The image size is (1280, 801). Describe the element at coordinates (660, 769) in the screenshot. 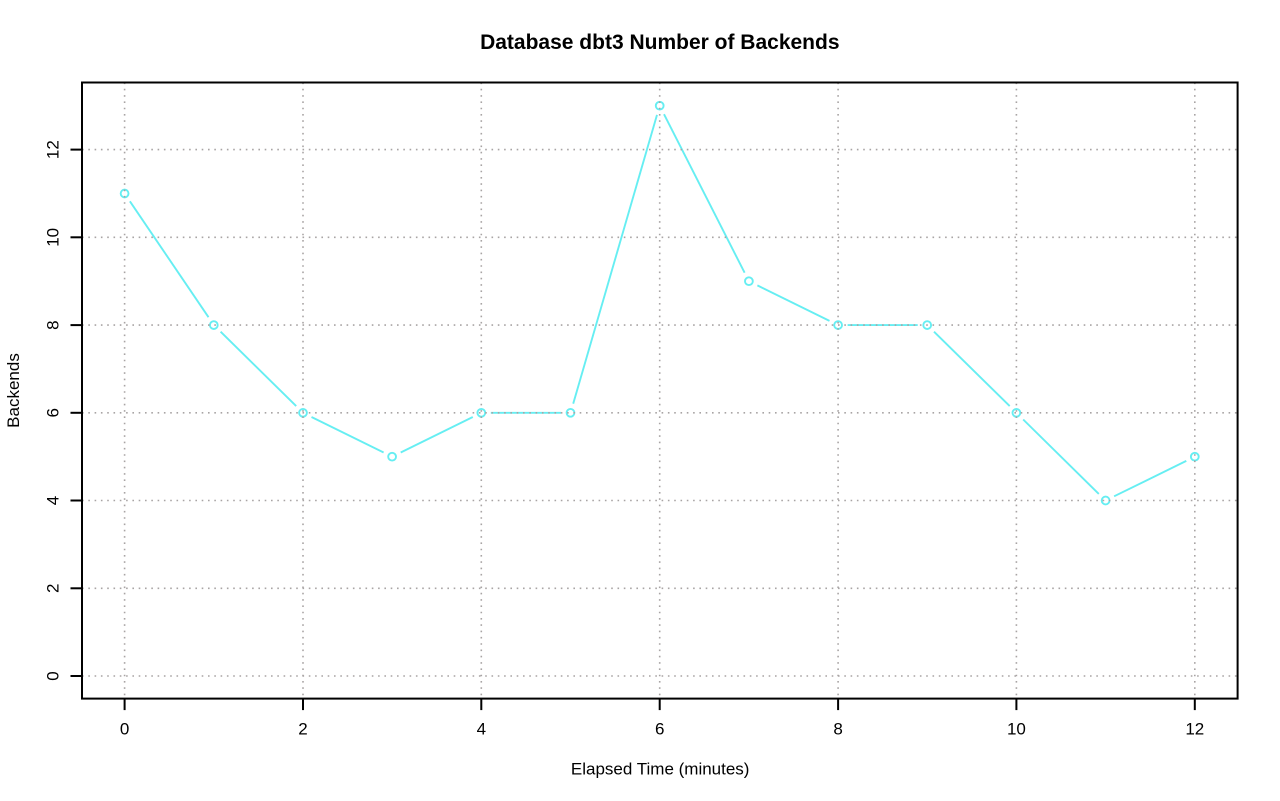

I see `svg-text: Elapsed Time (minutes)` at that location.